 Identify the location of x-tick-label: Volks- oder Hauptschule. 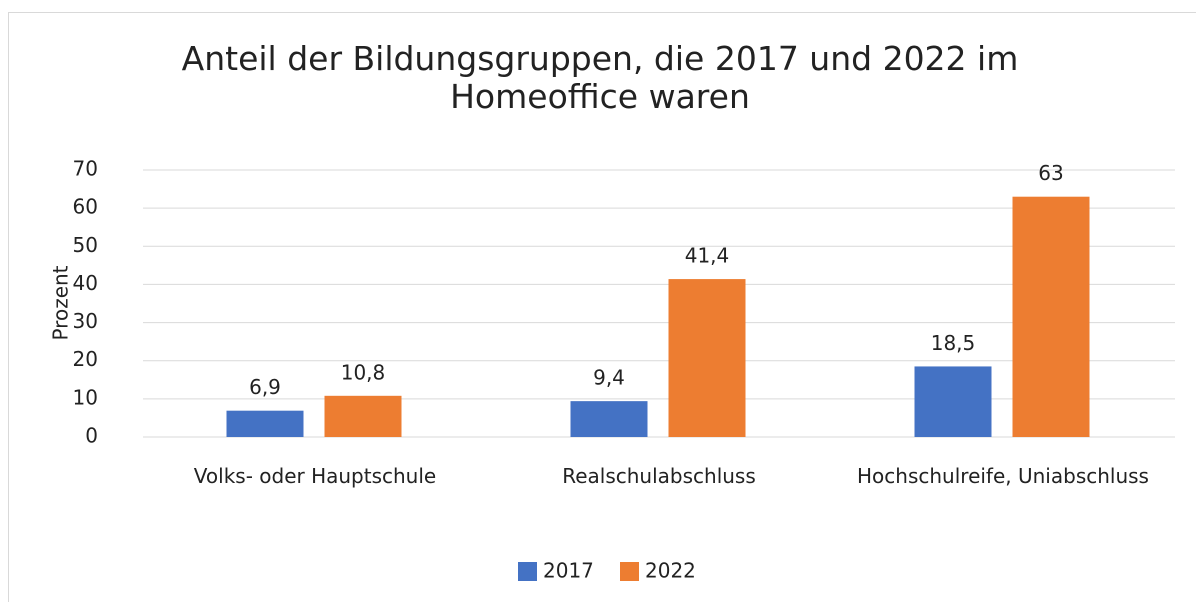
(315, 476).